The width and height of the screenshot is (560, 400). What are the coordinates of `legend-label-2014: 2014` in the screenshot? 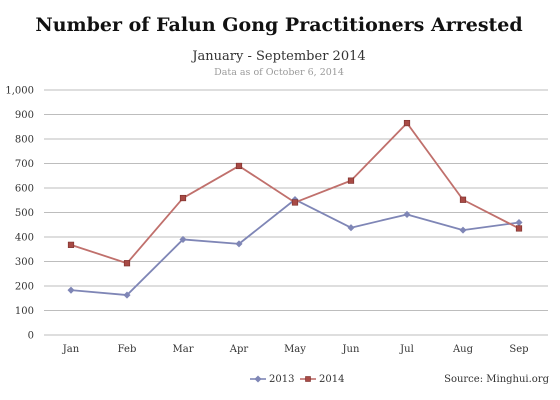 It's located at (331, 379).